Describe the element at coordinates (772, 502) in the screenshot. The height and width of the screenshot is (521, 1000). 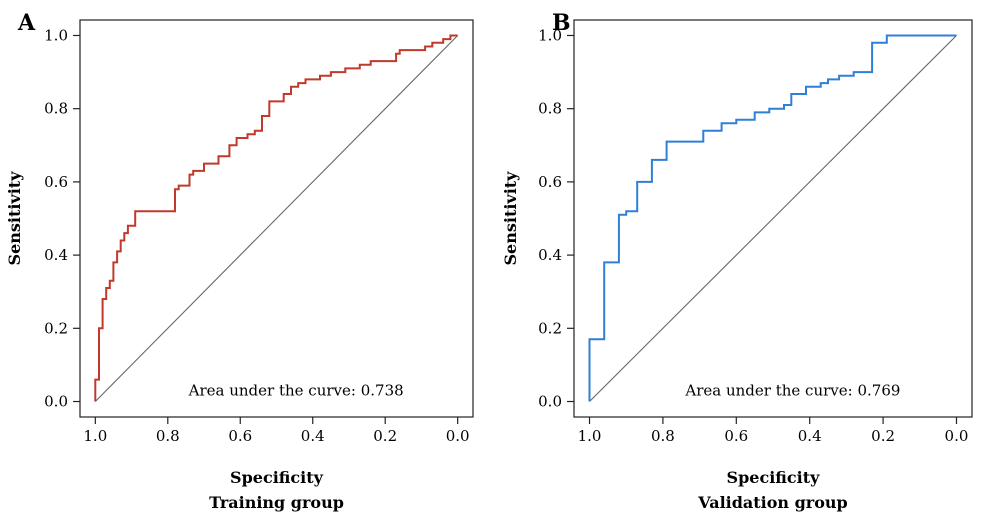
I see `group-subtitle: Validation group` at that location.